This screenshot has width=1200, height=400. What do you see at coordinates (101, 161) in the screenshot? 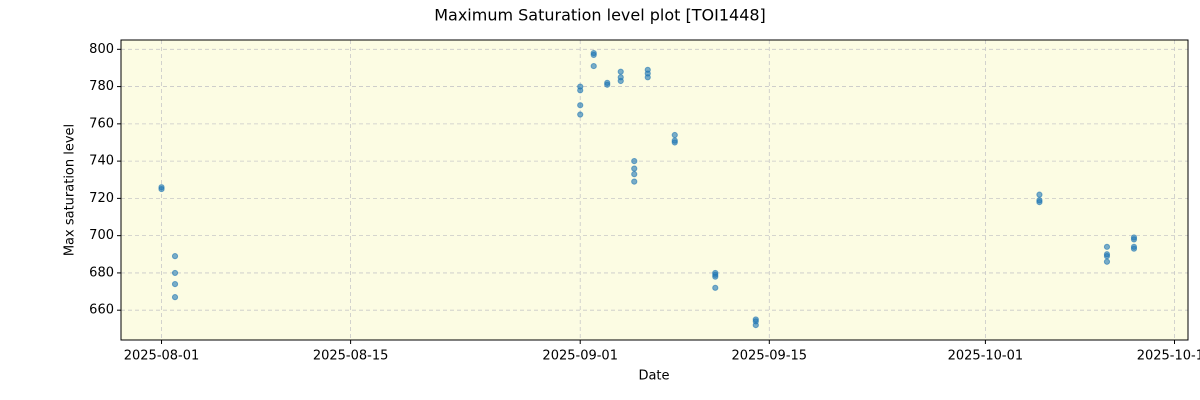
I see `y-tick-label: 740` at bounding box center [101, 161].